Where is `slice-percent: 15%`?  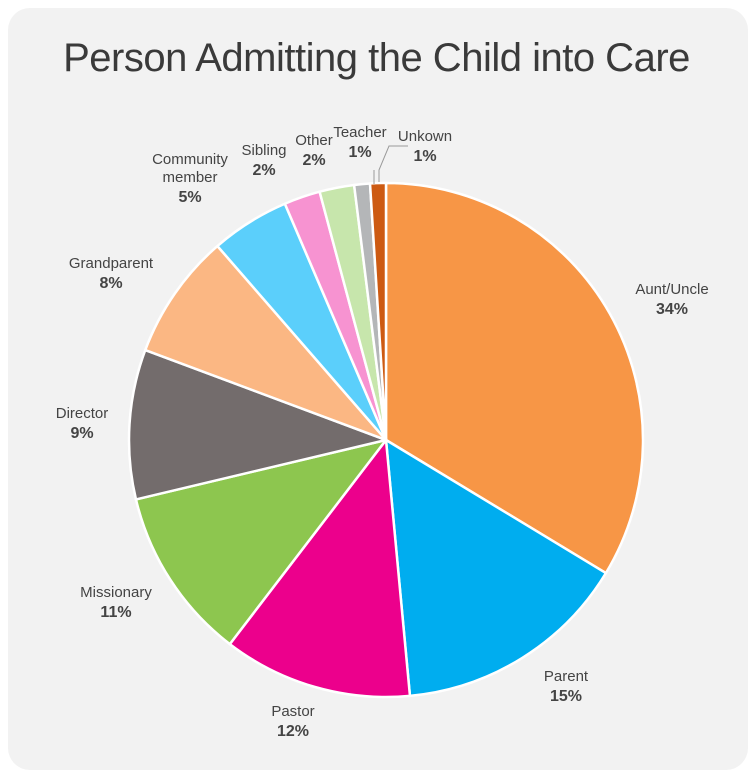 slice-percent: 15% is located at coordinates (566, 696).